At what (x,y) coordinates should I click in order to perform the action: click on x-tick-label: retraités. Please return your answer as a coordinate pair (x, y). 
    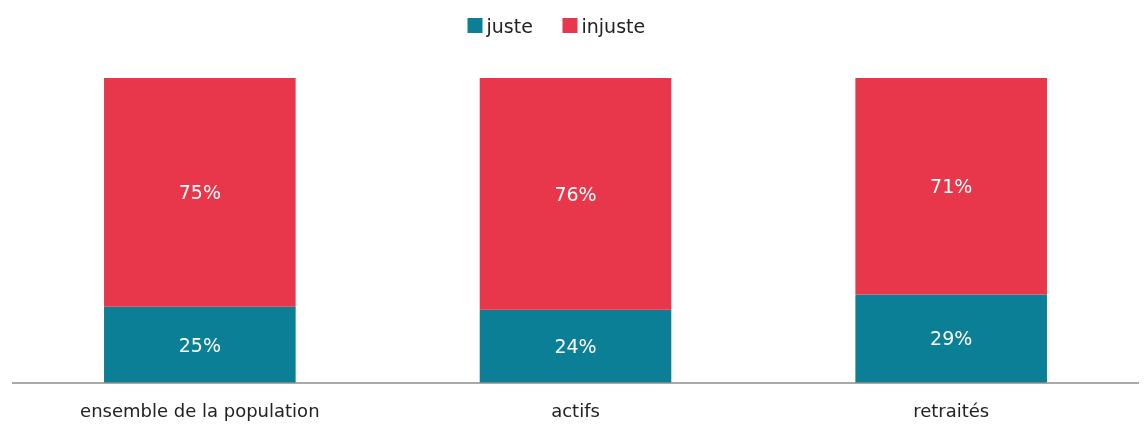
    Looking at the image, I should click on (951, 410).